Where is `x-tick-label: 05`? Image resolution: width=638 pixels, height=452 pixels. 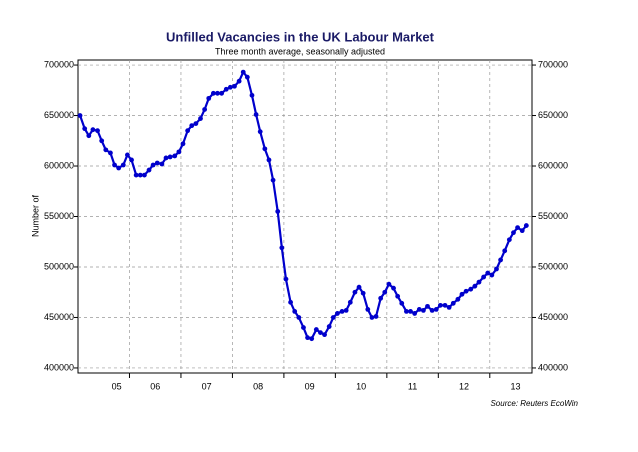
x-tick-label: 05 is located at coordinates (117, 386).